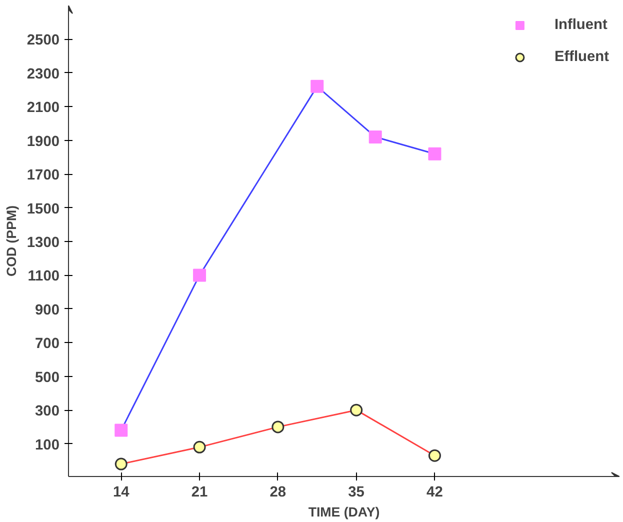  What do you see at coordinates (43, 176) in the screenshot?
I see `y-tick-label: 1700` at bounding box center [43, 176].